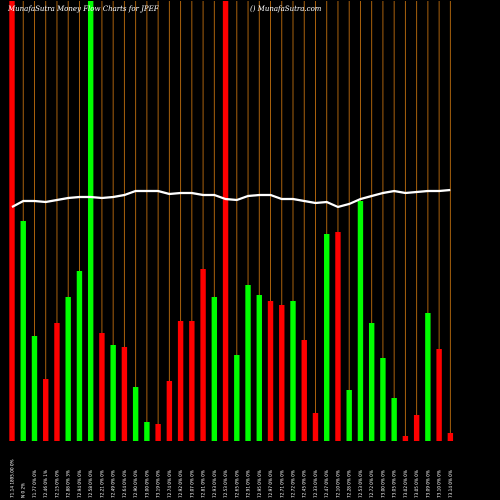 This screenshot has width=500, height=500. What do you see at coordinates (158, 484) in the screenshot?
I see `x-tick-label: 73.19 0% 0%` at bounding box center [158, 484].